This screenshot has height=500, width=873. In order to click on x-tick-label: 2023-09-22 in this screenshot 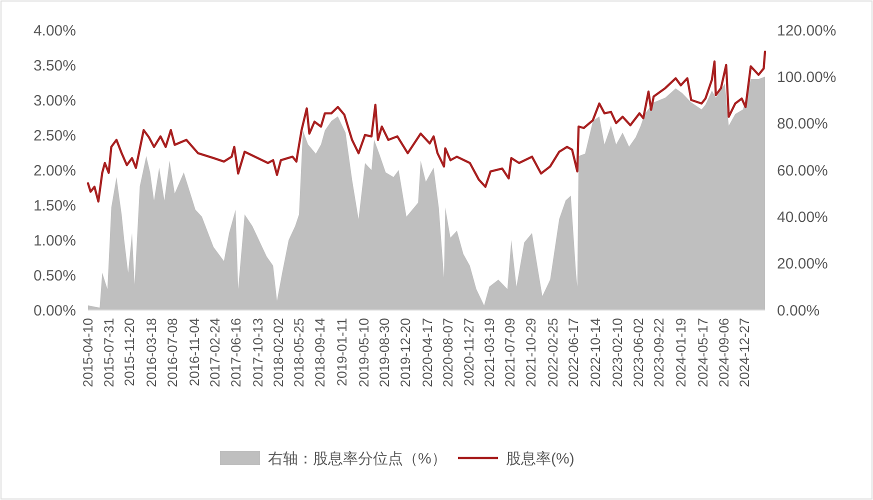, I will do `click(659, 353)`.